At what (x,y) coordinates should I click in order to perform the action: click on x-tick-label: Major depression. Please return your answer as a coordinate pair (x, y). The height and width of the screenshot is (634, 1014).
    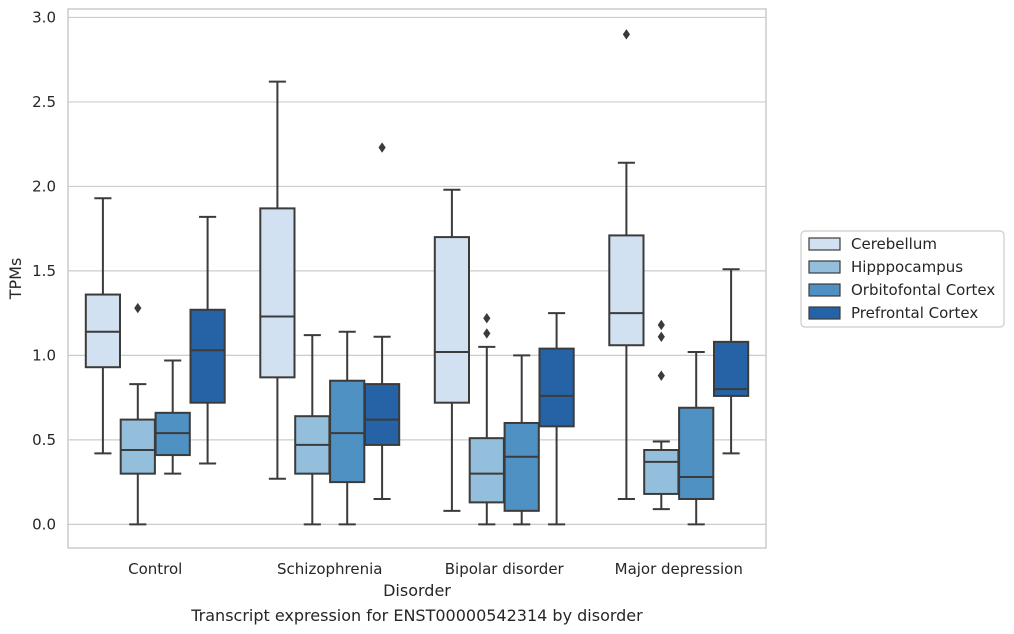
    Looking at the image, I should click on (679, 569).